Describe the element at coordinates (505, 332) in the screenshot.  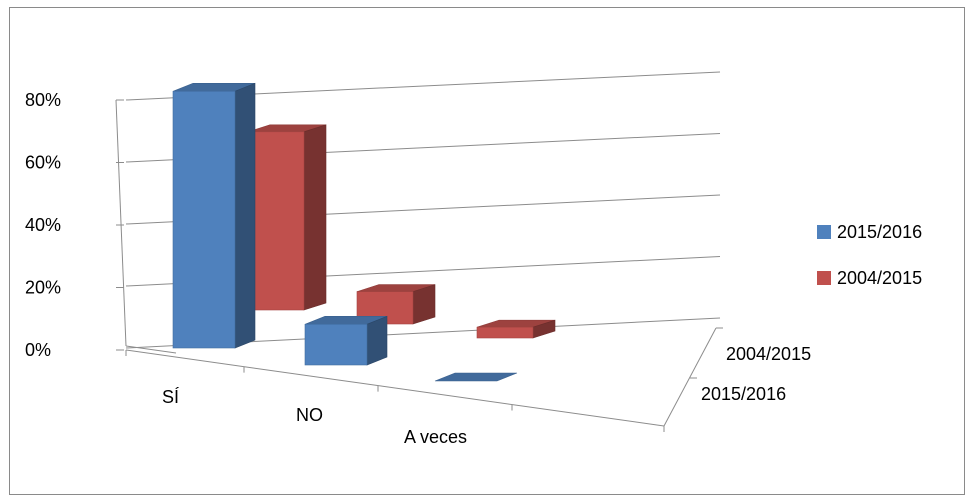
I see `bar-back-2-front` at that location.